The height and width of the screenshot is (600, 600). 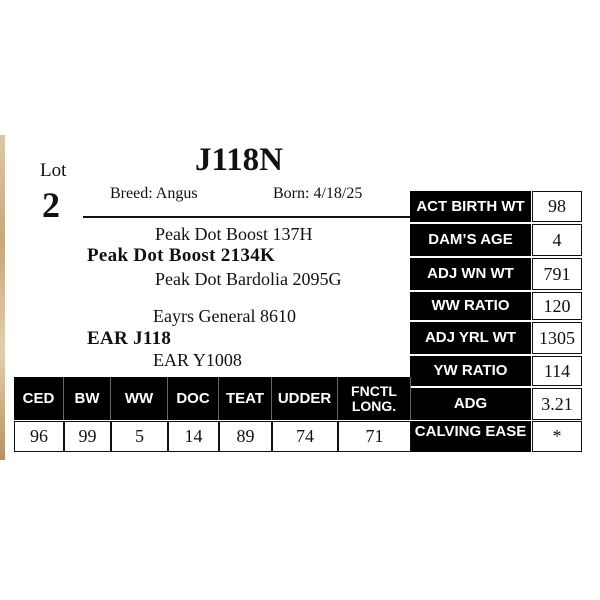 What do you see at coordinates (87, 398) in the screenshot?
I see `epd-header: BW` at bounding box center [87, 398].